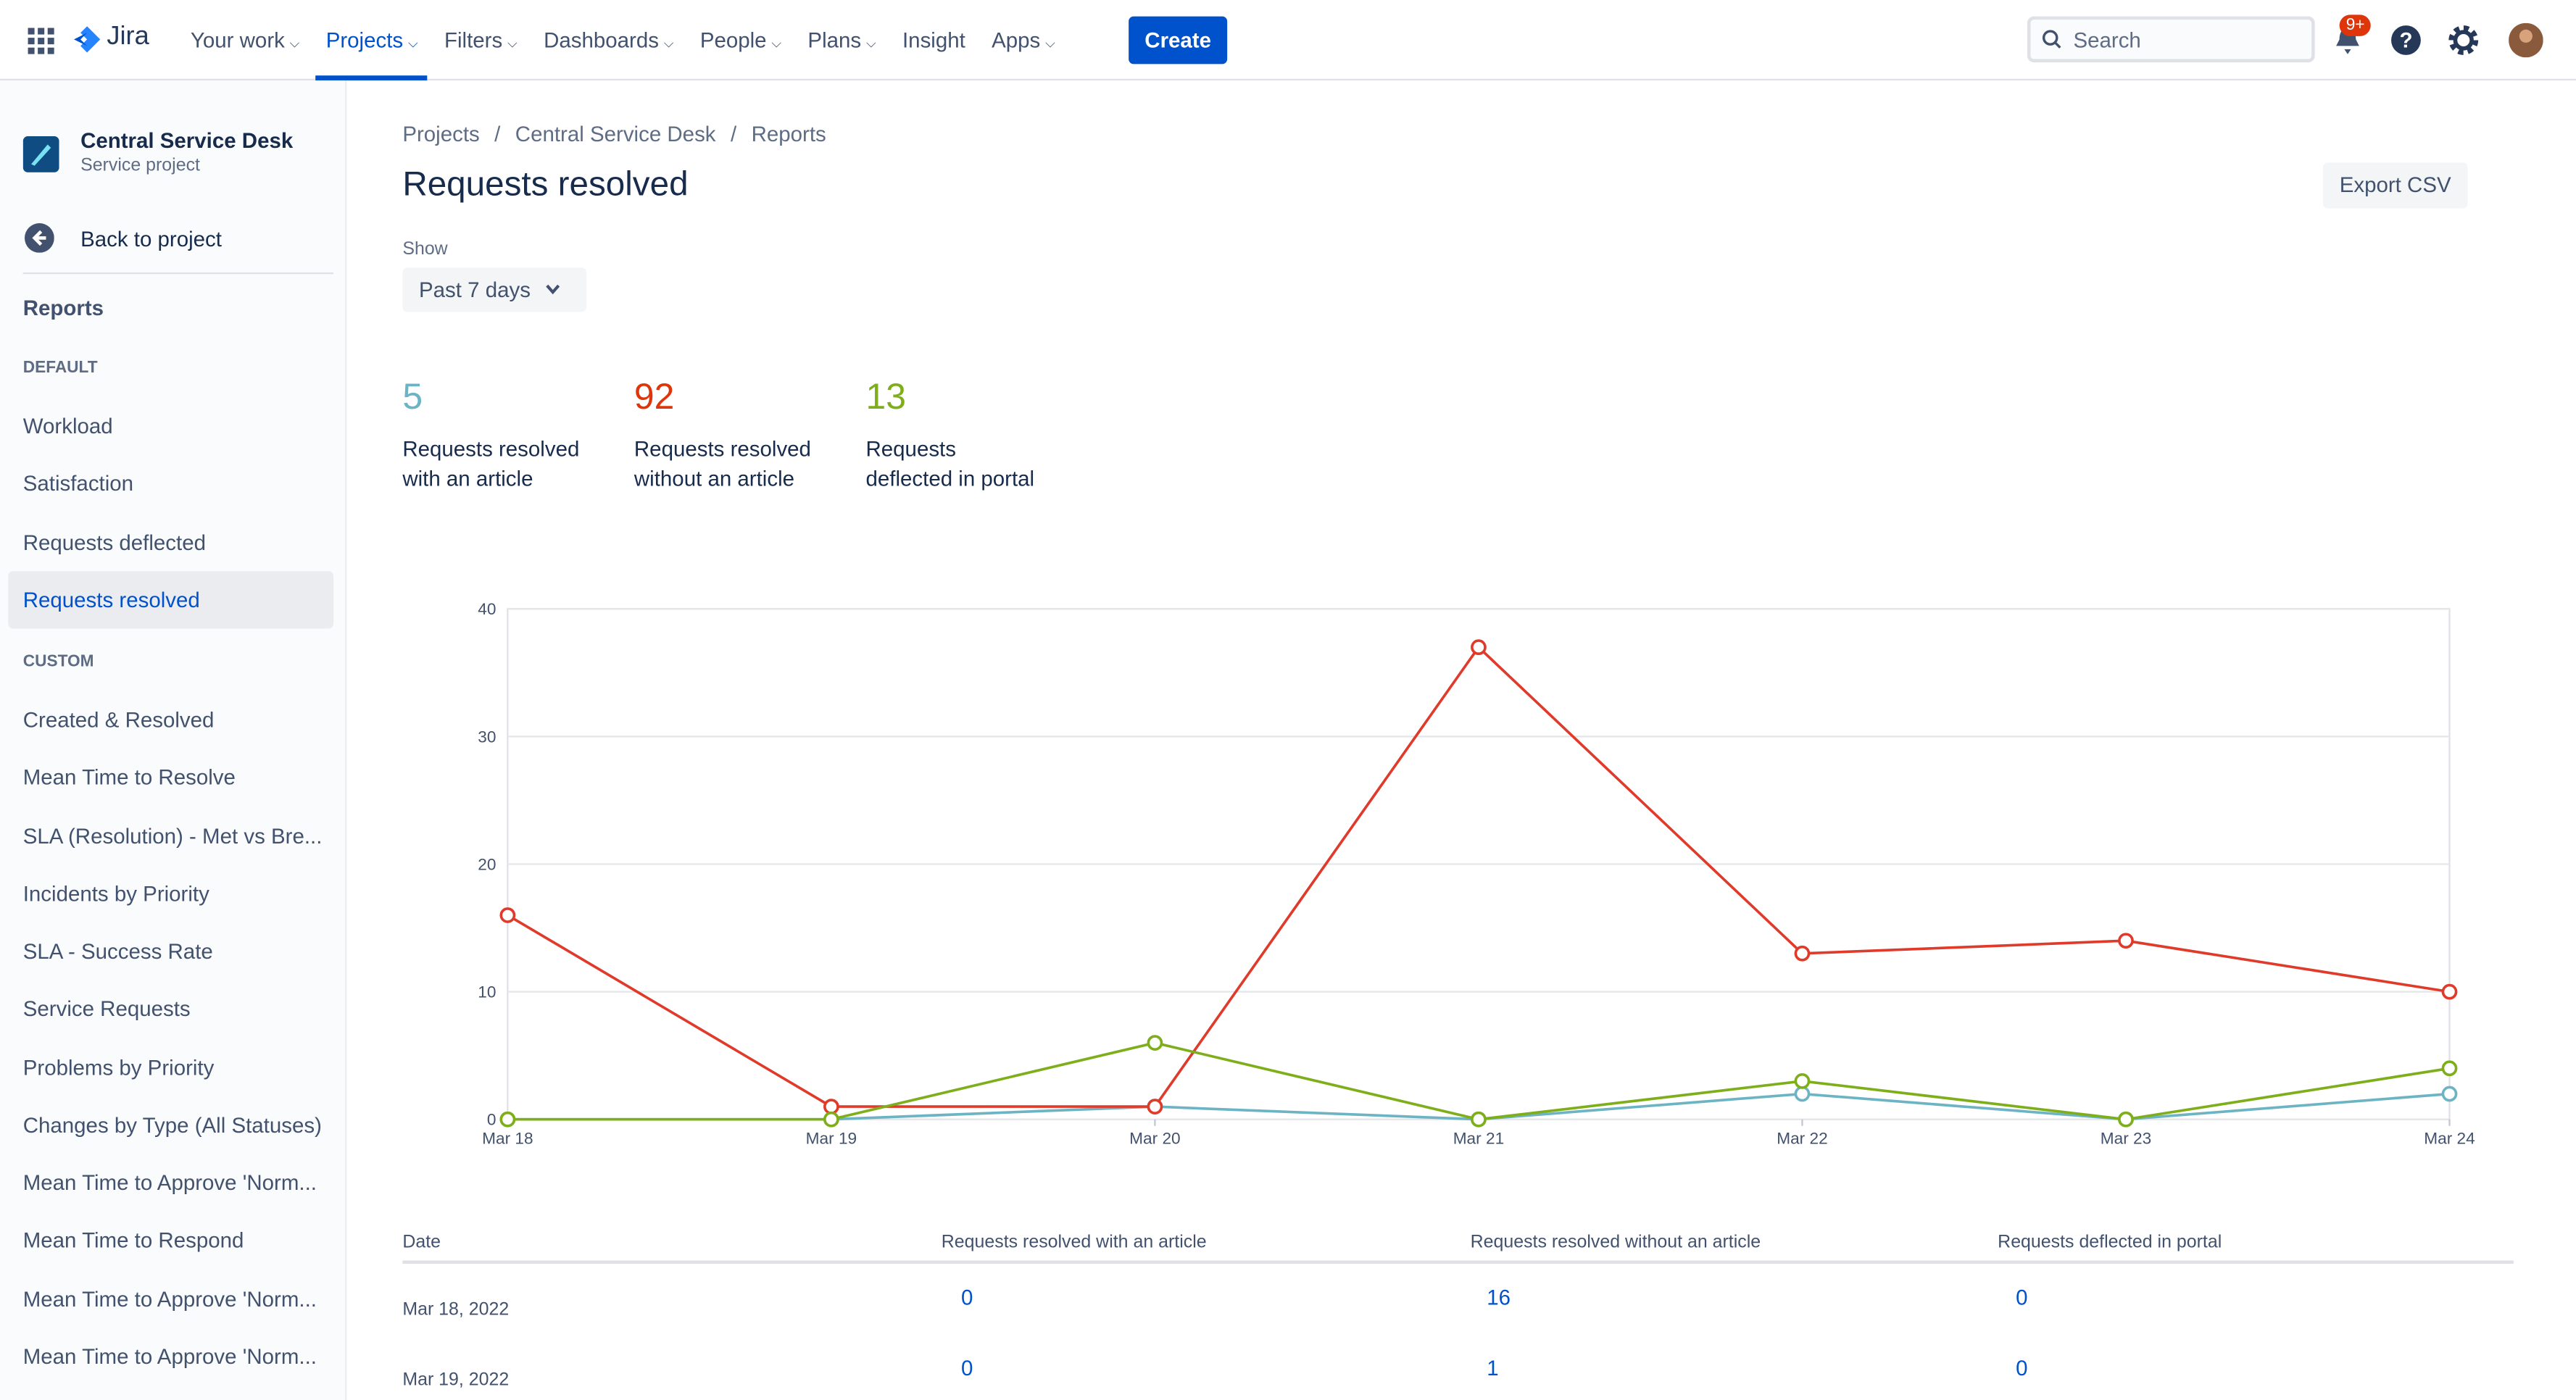 This screenshot has height=1400, width=2576. I want to click on sidebar-item: Incidents by Priority, so click(115, 893).